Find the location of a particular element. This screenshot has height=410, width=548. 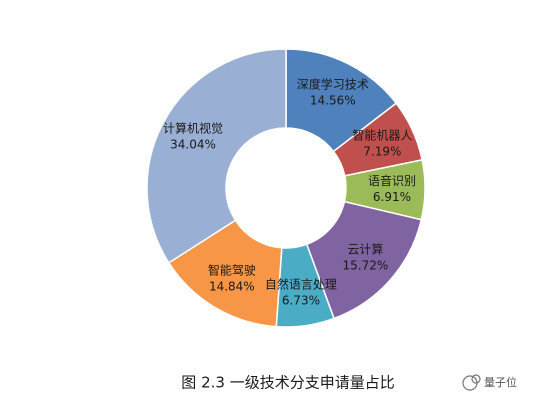

slice-value: 15.72% is located at coordinates (366, 266).